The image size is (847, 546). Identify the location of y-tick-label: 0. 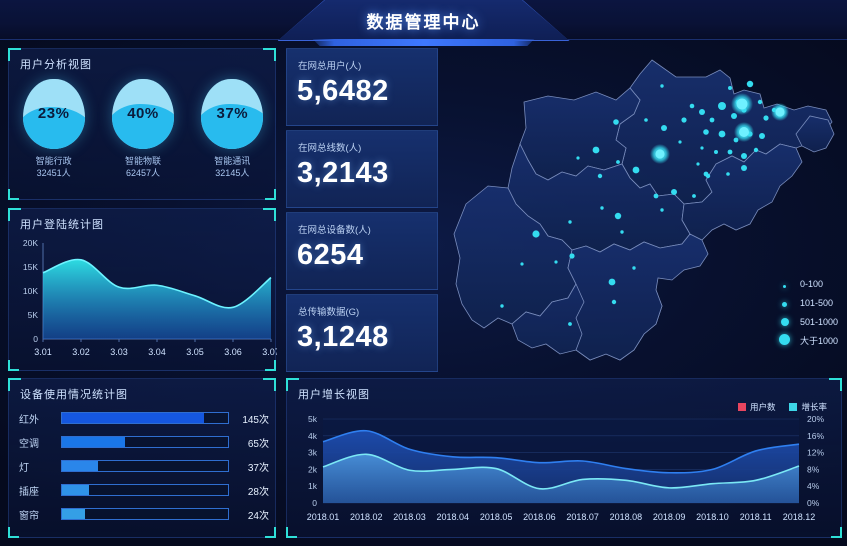
(35, 339).